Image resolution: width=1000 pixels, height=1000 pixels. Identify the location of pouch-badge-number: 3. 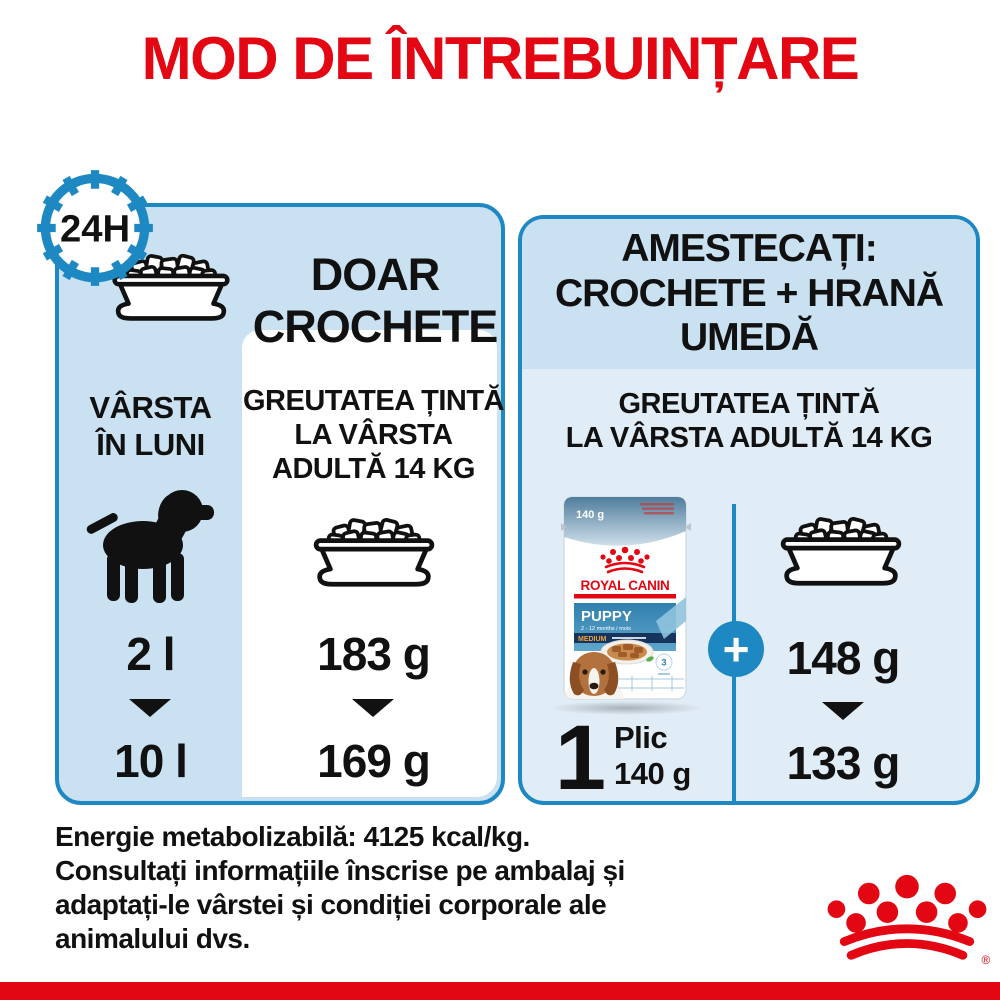
(663, 663).